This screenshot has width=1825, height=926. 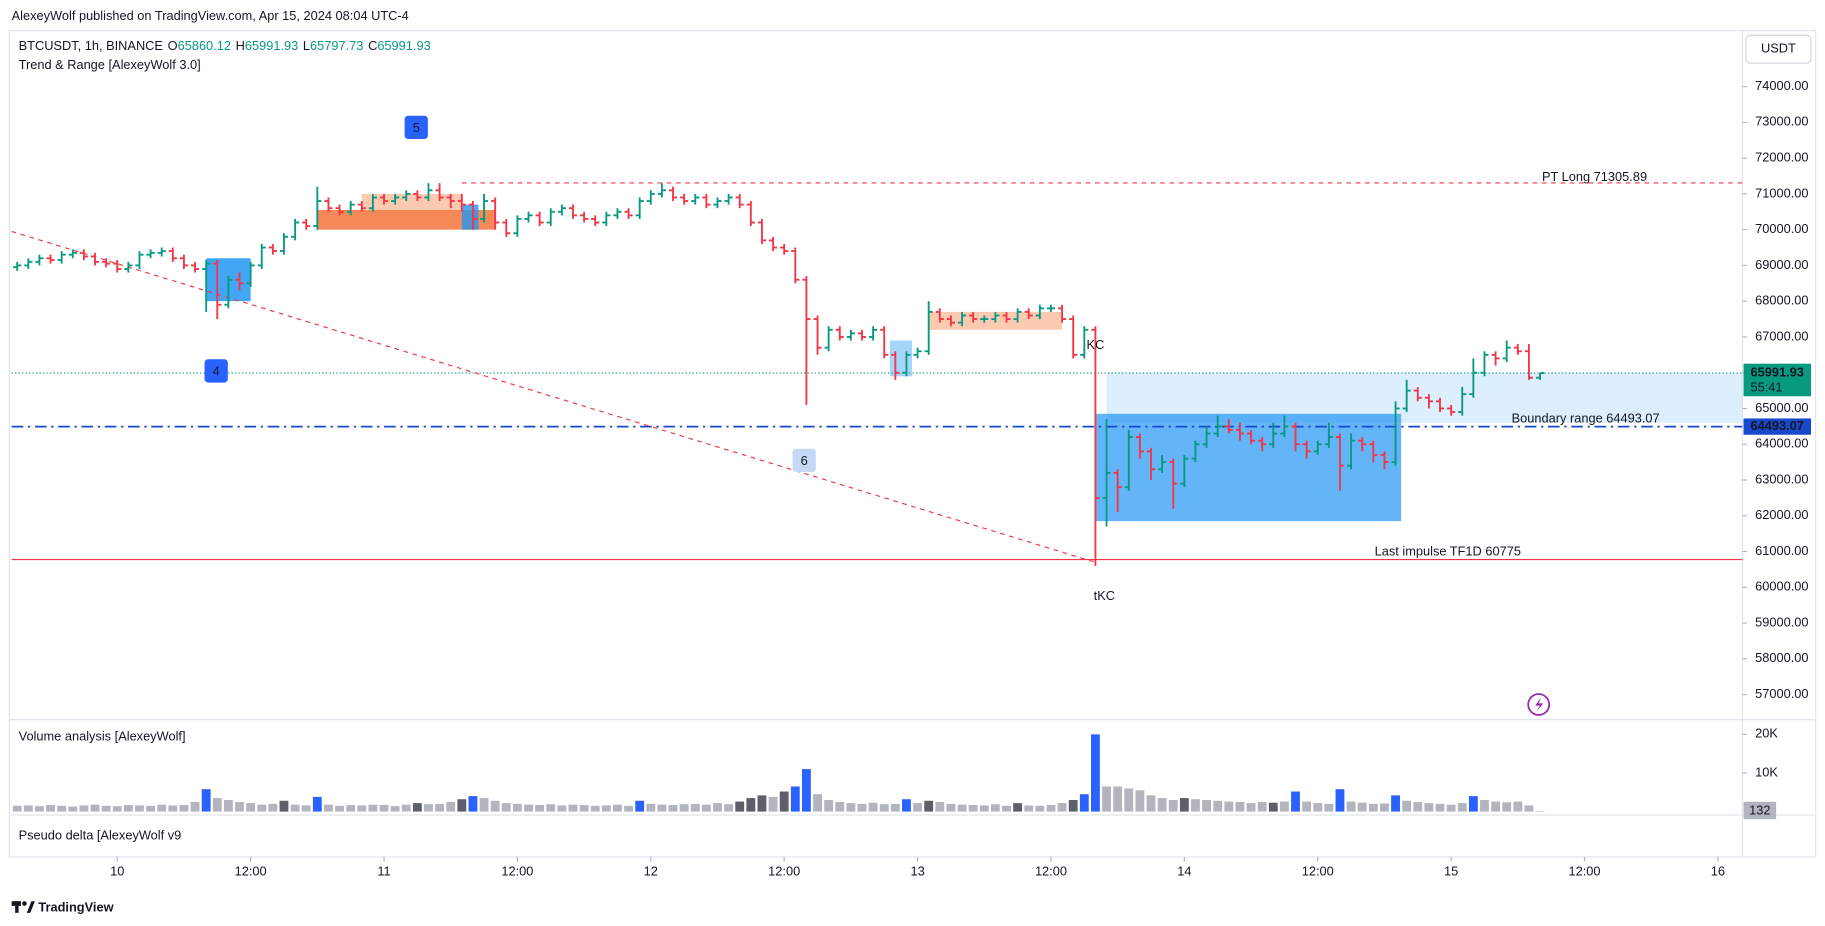 I want to click on annotation: PT Long 71305.89, so click(x=1594, y=176).